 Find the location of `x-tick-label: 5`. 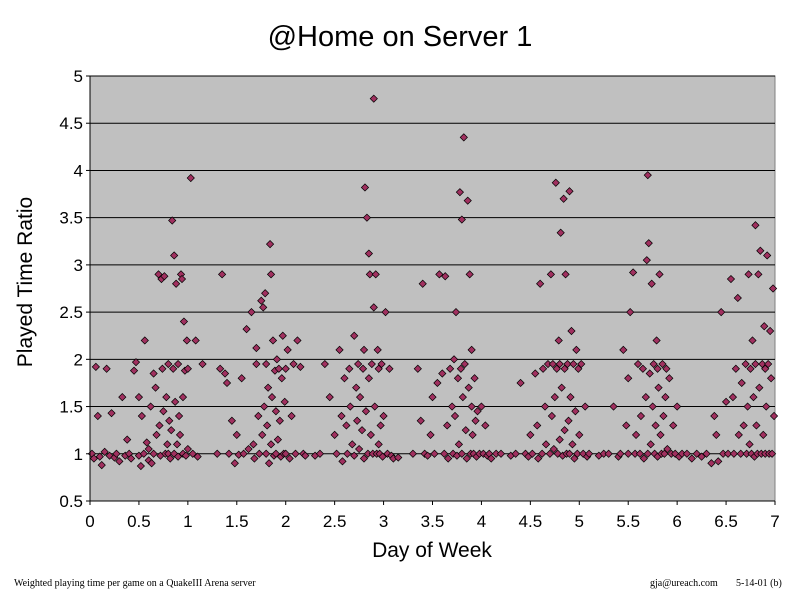

x-tick-label: 5 is located at coordinates (579, 521).